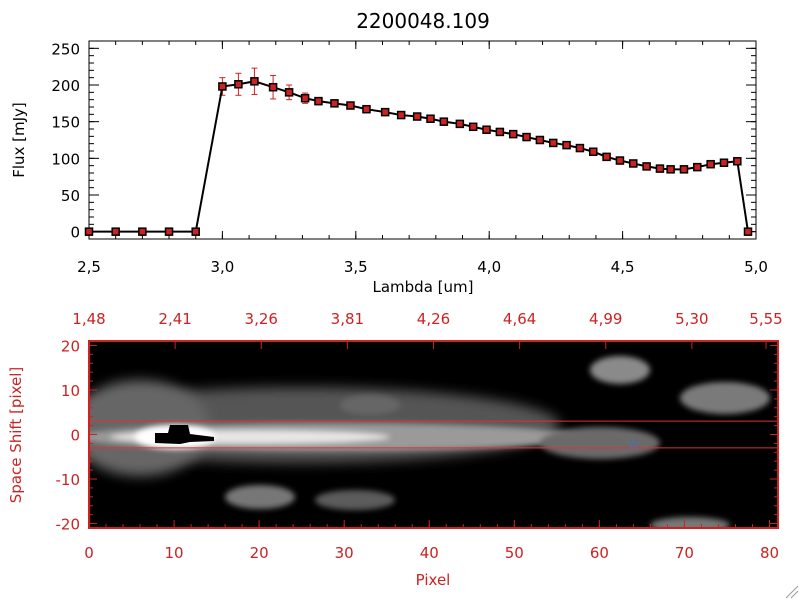 Image resolution: width=800 pixels, height=600 pixels. What do you see at coordinates (480, 119) in the screenshot?
I see `spectrum-error-bars` at bounding box center [480, 119].